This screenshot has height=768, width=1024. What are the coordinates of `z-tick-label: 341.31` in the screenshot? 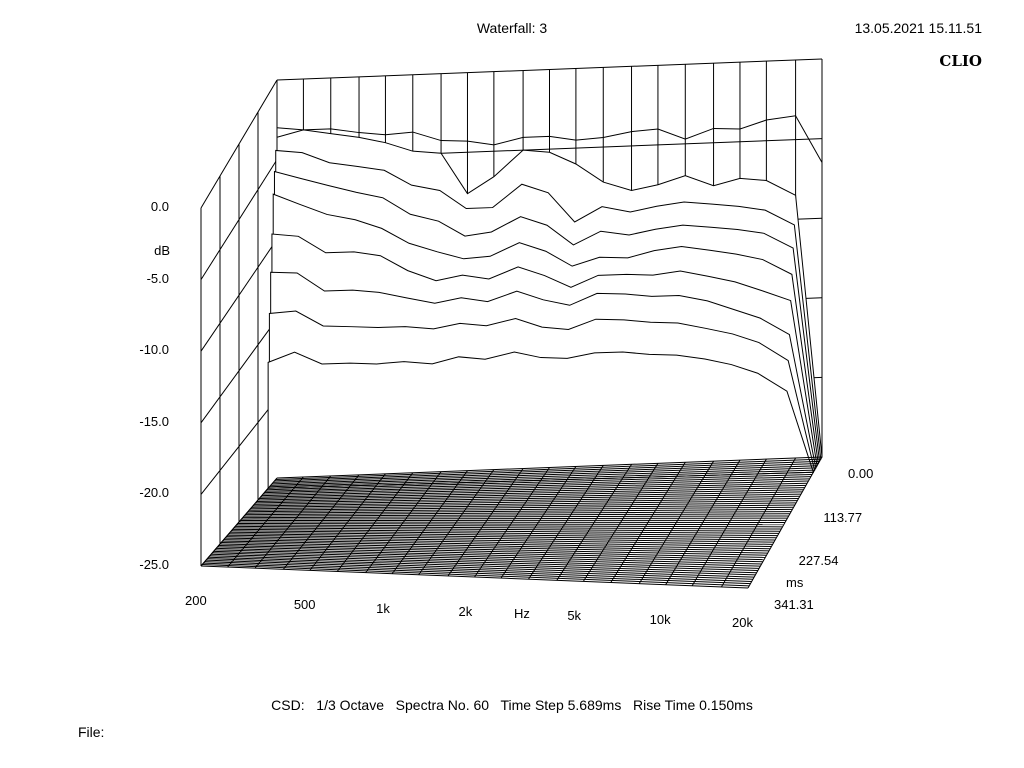 It's located at (794, 604).